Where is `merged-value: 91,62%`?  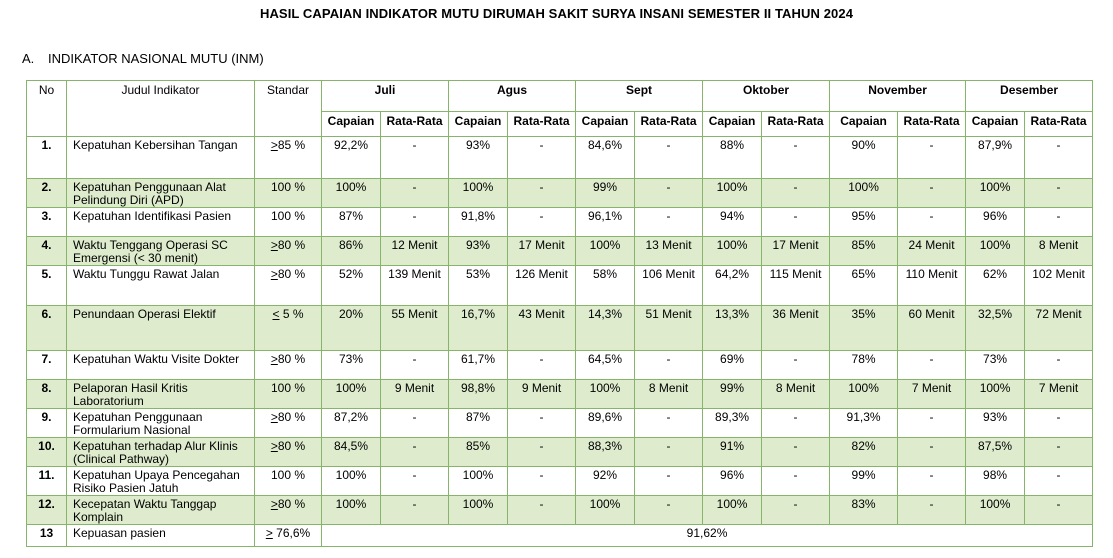
merged-value: 91,62% is located at coordinates (707, 535).